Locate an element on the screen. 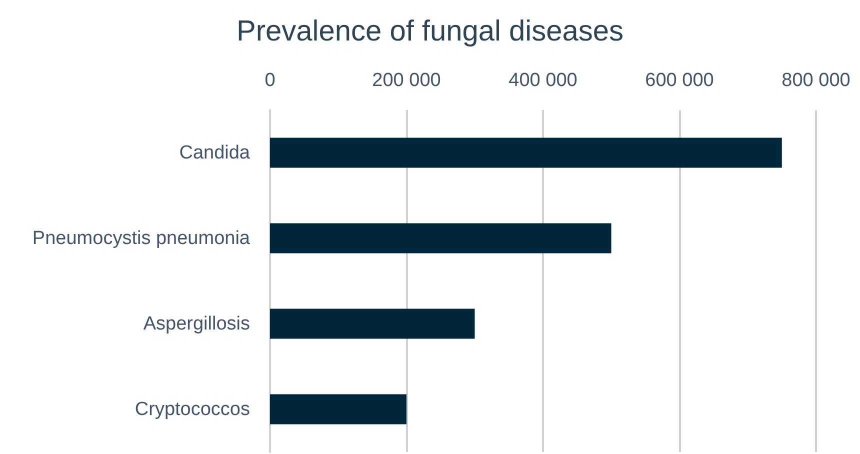 This screenshot has width=860, height=454. y-tick-label: Aspergillosis is located at coordinates (196, 323).